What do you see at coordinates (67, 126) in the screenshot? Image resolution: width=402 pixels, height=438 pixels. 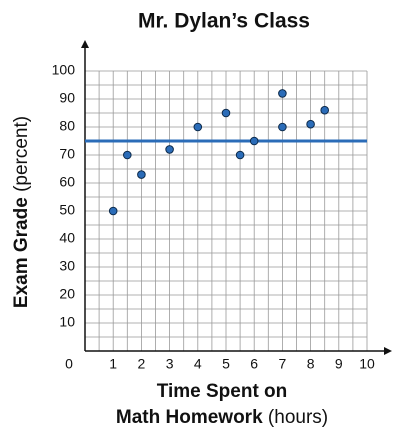 I see `y-tick-label: 80` at bounding box center [67, 126].